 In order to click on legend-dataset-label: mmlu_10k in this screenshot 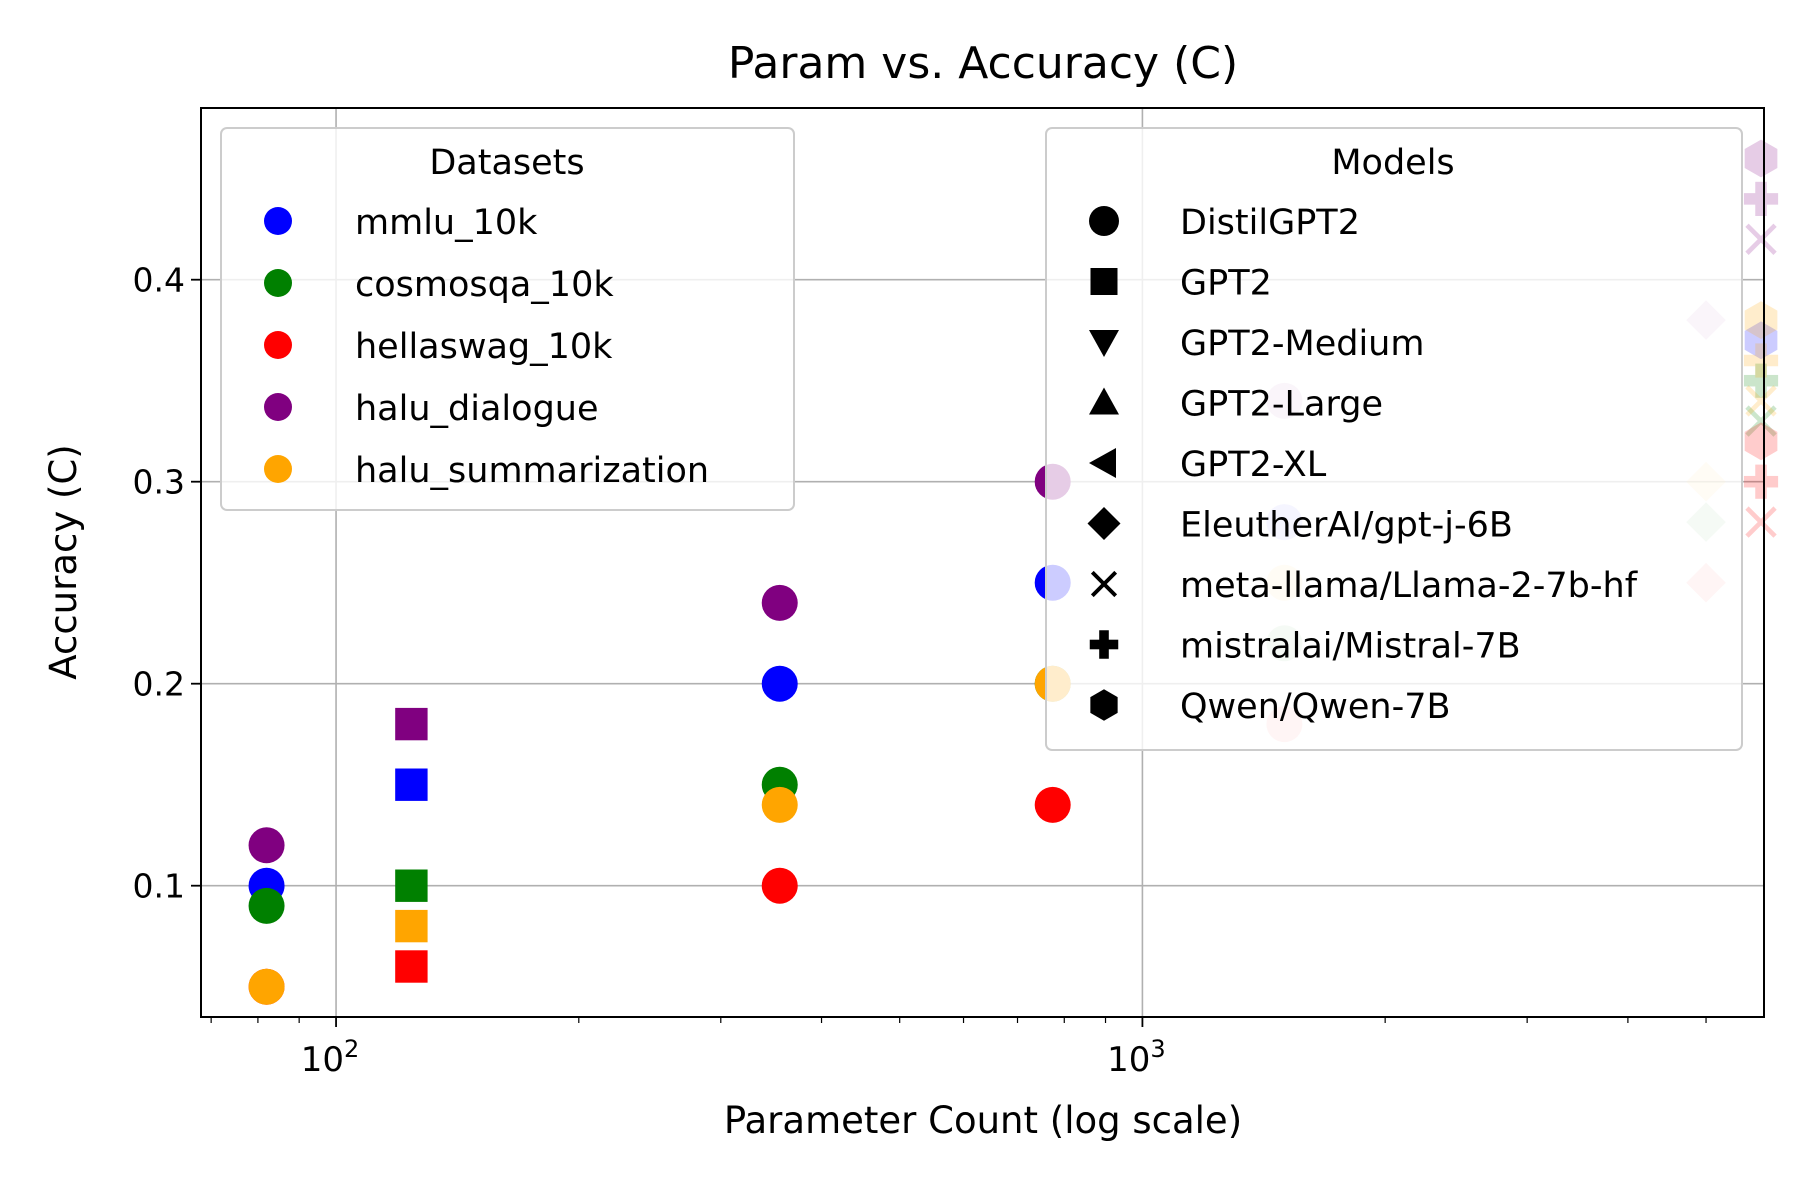, I will do `click(446, 223)`.